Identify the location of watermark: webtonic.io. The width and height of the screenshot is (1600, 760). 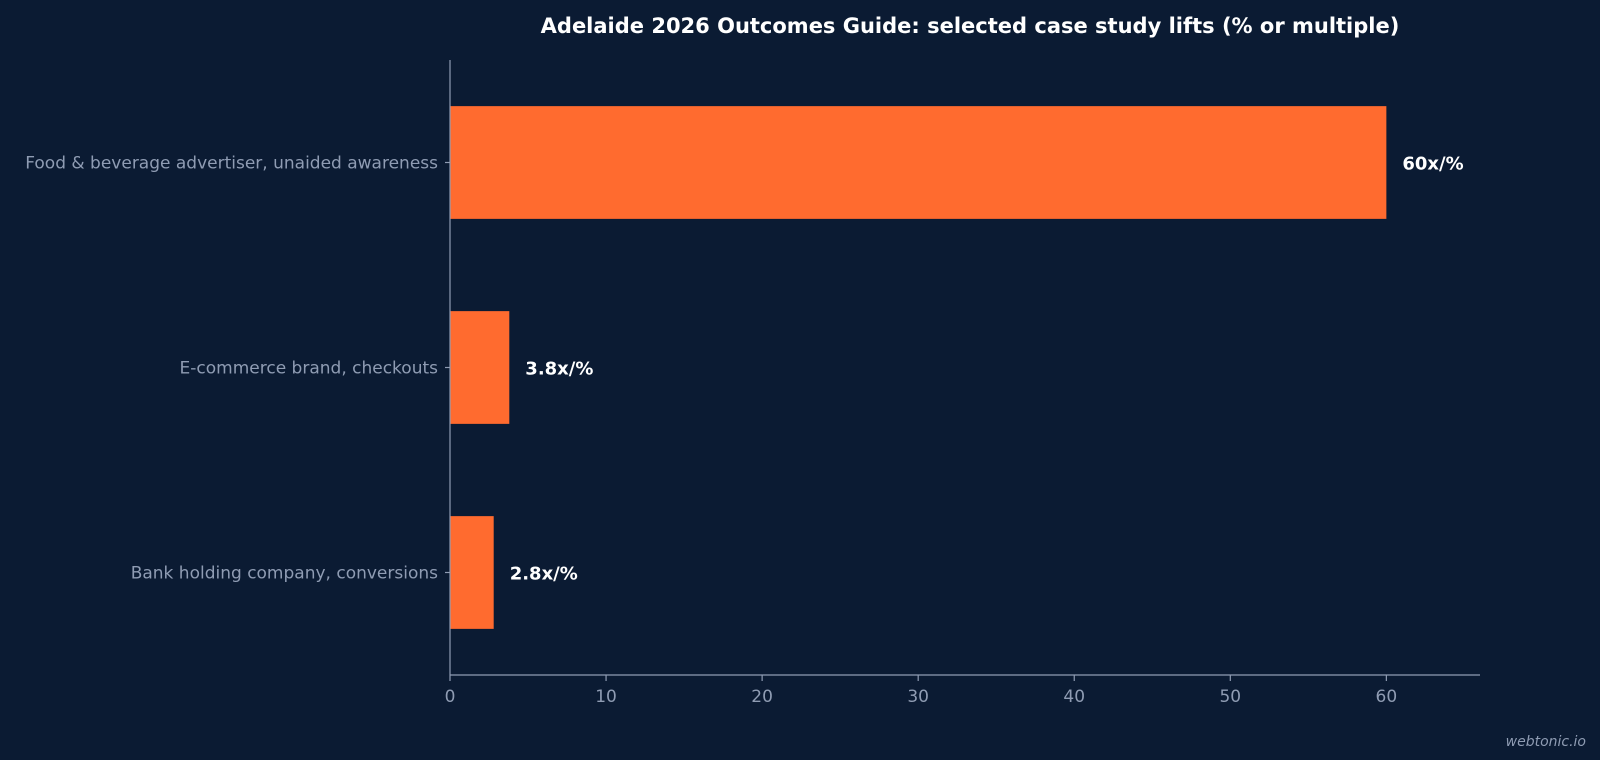
(1545, 742).